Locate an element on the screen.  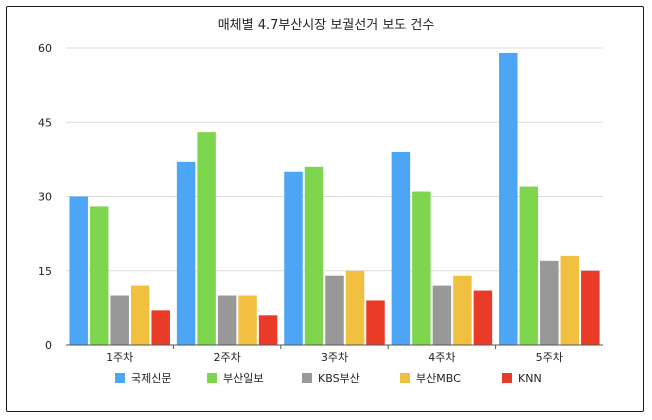
y-tick-label: 15 is located at coordinates (45, 271).